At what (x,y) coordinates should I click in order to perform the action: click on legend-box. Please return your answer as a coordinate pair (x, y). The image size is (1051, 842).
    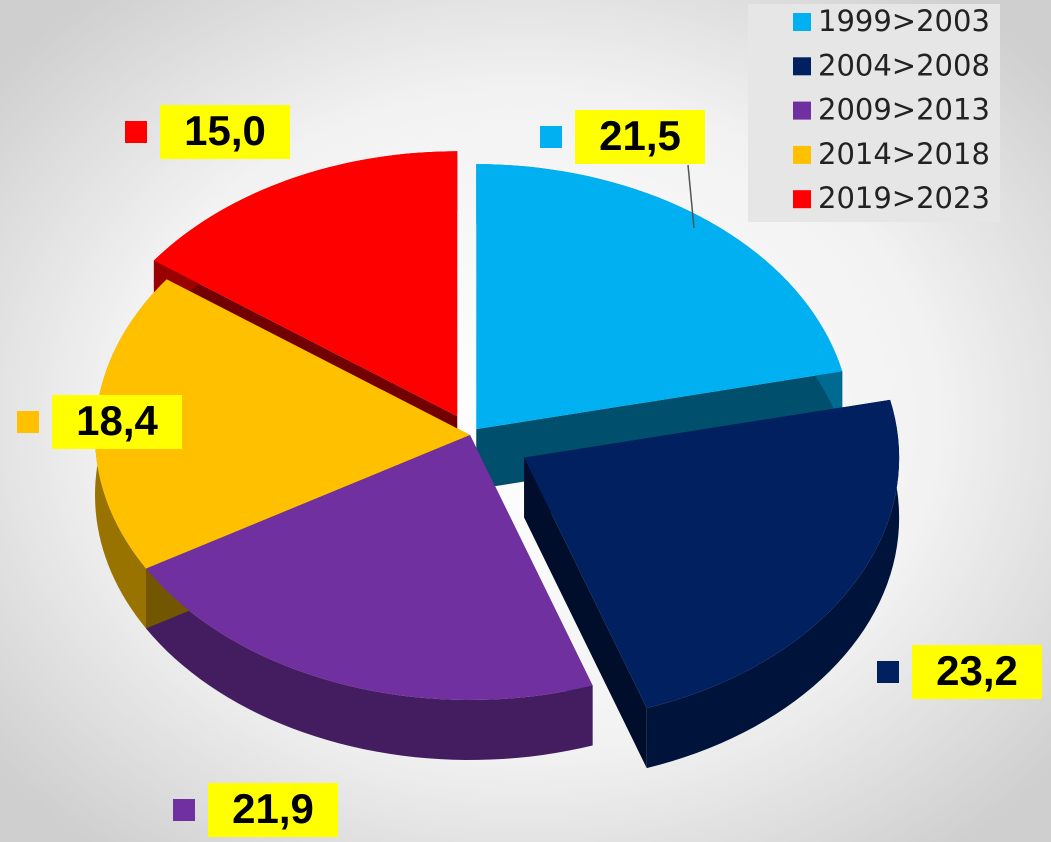
    Looking at the image, I should click on (874, 113).